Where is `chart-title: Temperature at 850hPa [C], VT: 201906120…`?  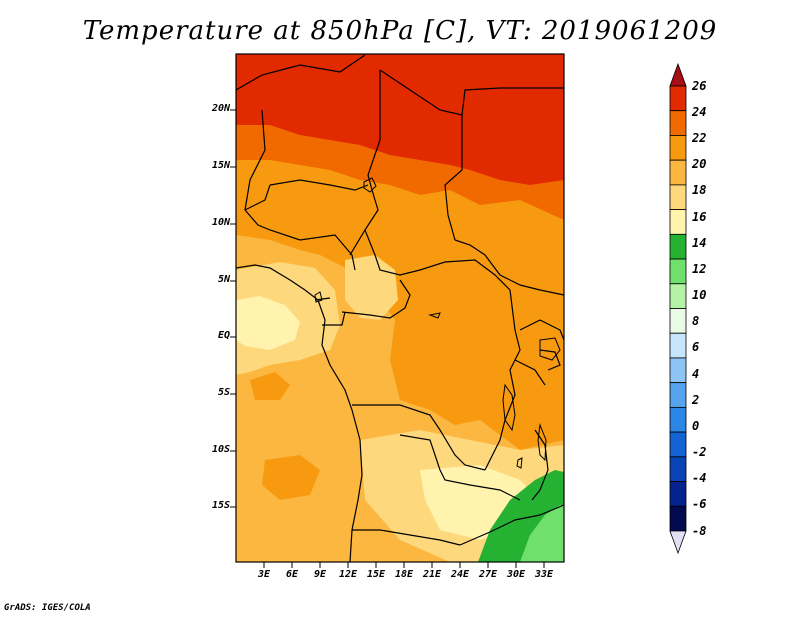 chart-title: Temperature at 850hPa [C], VT: 201906120… is located at coordinates (400, 31).